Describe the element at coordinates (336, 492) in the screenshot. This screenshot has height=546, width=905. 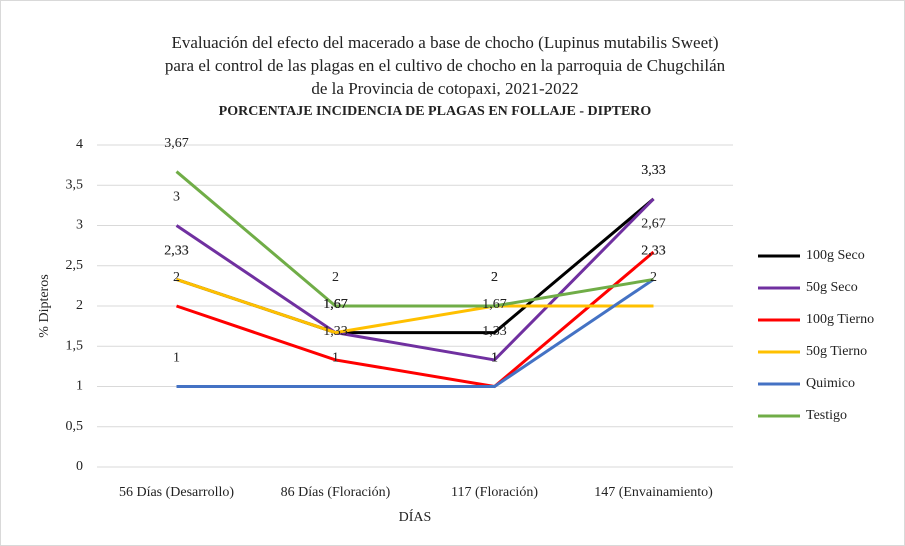
I see `x-tick-label: 86 Días (Floración)` at that location.